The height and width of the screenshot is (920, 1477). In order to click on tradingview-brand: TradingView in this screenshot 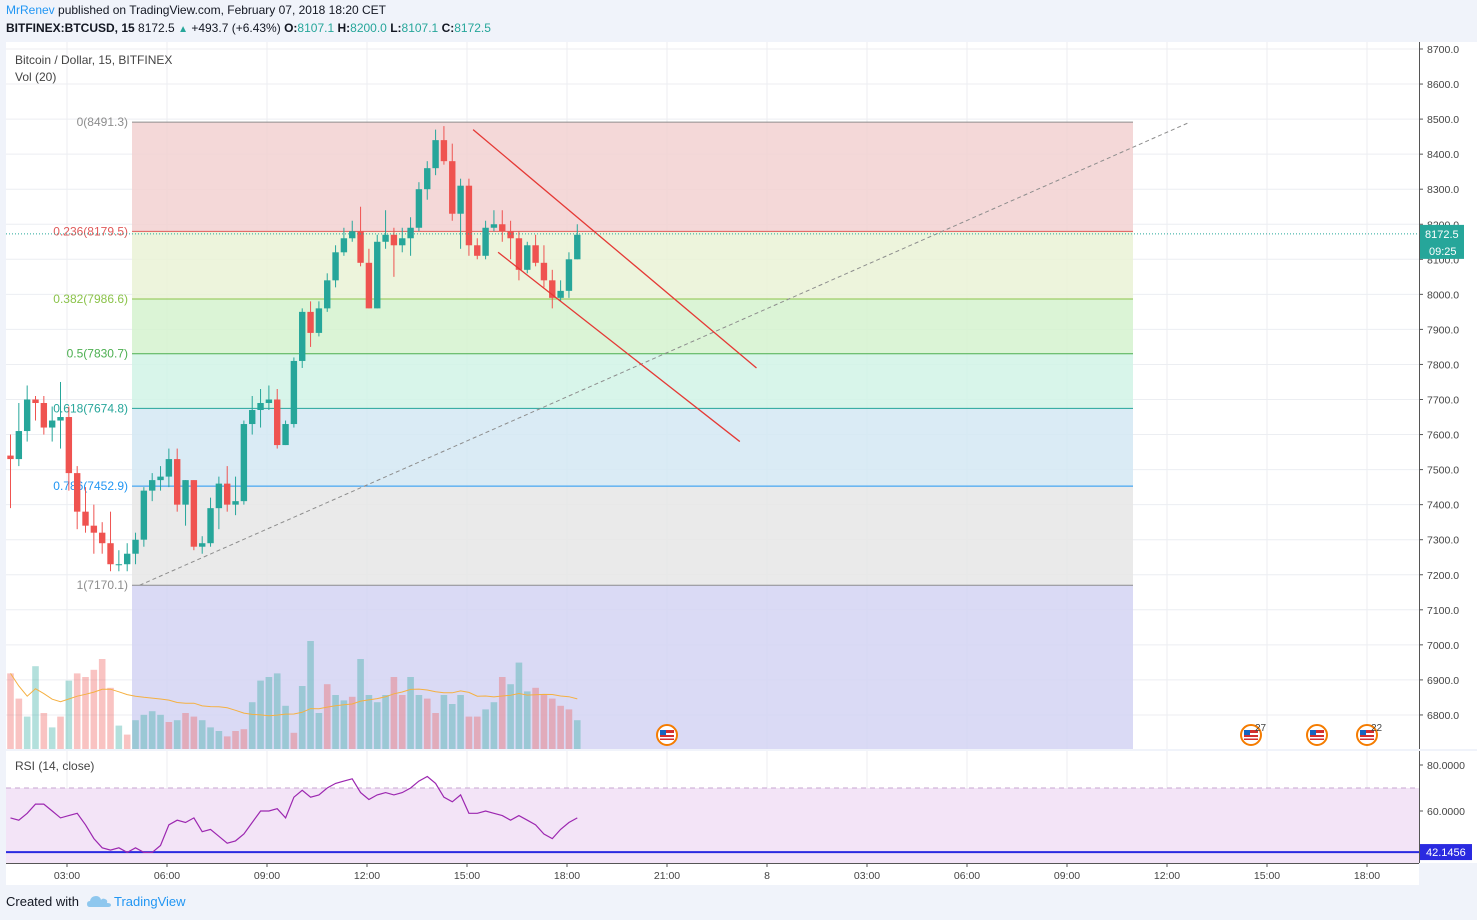, I will do `click(150, 901)`.